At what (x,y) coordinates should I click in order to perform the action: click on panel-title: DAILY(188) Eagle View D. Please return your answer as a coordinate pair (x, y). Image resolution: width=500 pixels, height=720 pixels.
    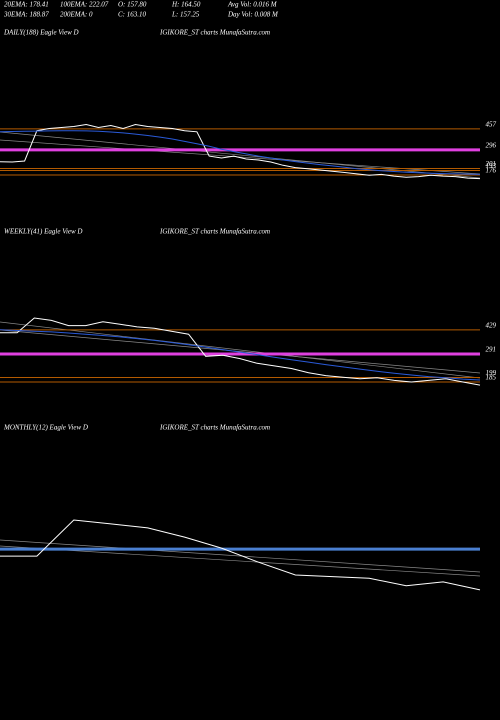
    Looking at the image, I should click on (41, 33).